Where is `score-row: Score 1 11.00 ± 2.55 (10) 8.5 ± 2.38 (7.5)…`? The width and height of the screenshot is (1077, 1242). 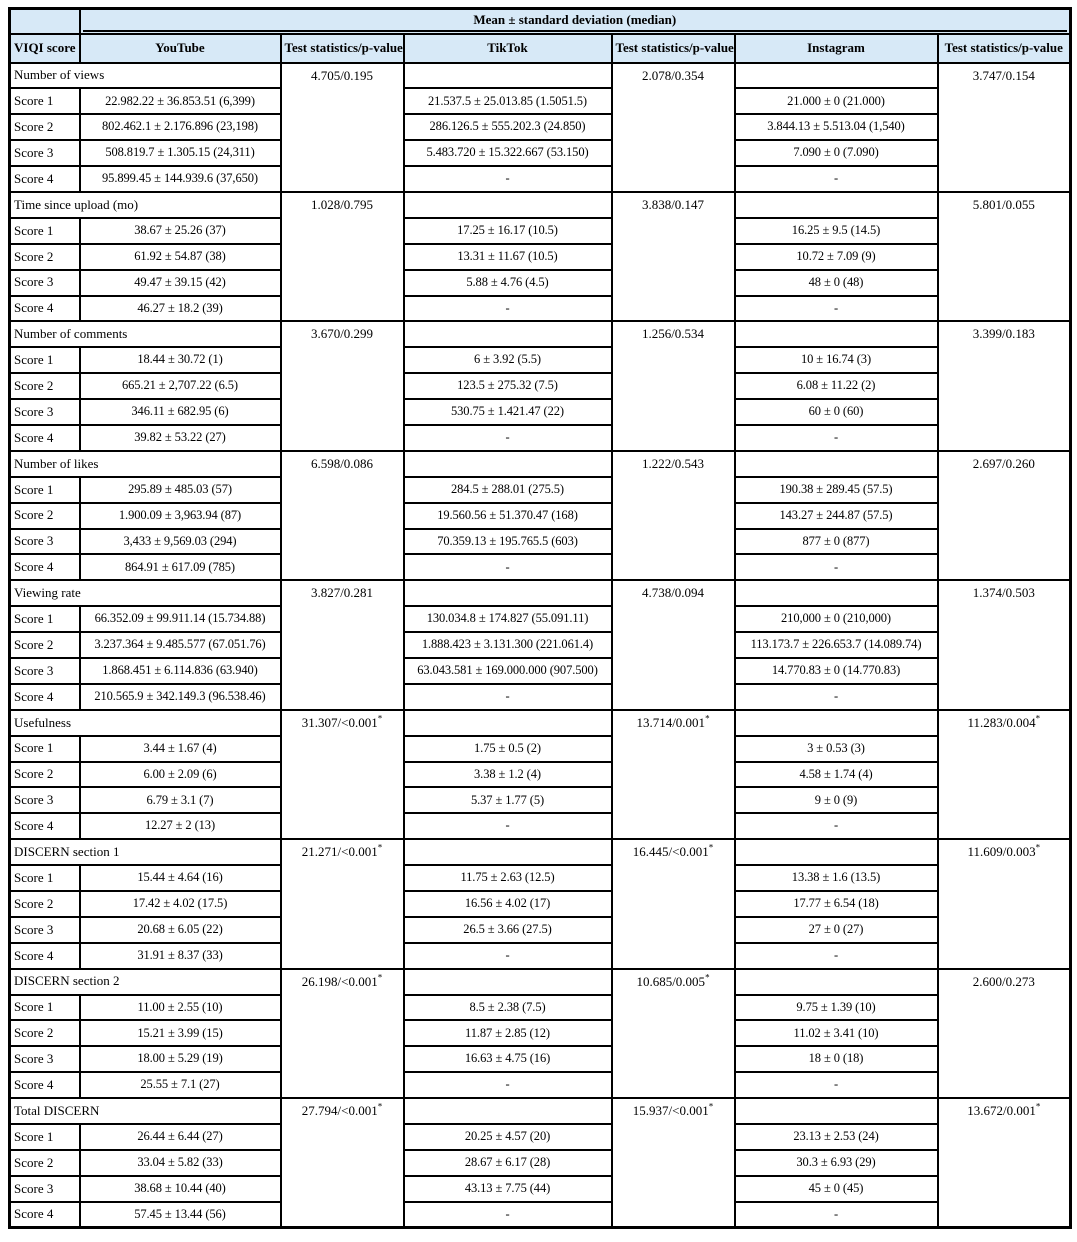 score-row: Score 1 11.00 ± 2.55 (10) 8.5 ± 2.38 (7.5)… is located at coordinates (539, 1007).